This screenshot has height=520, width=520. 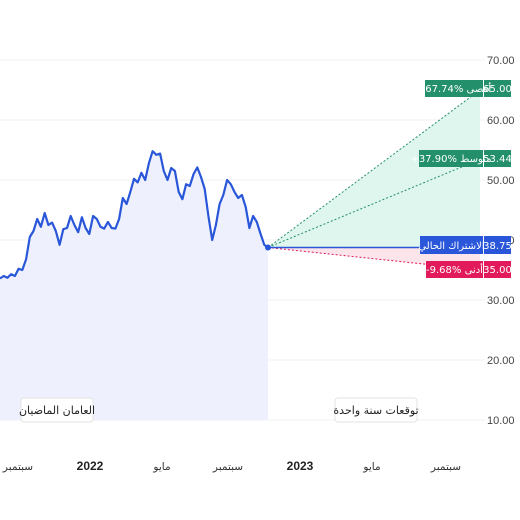 I want to click on current-tag-label: الاشتراك الحالي, so click(x=451, y=246).